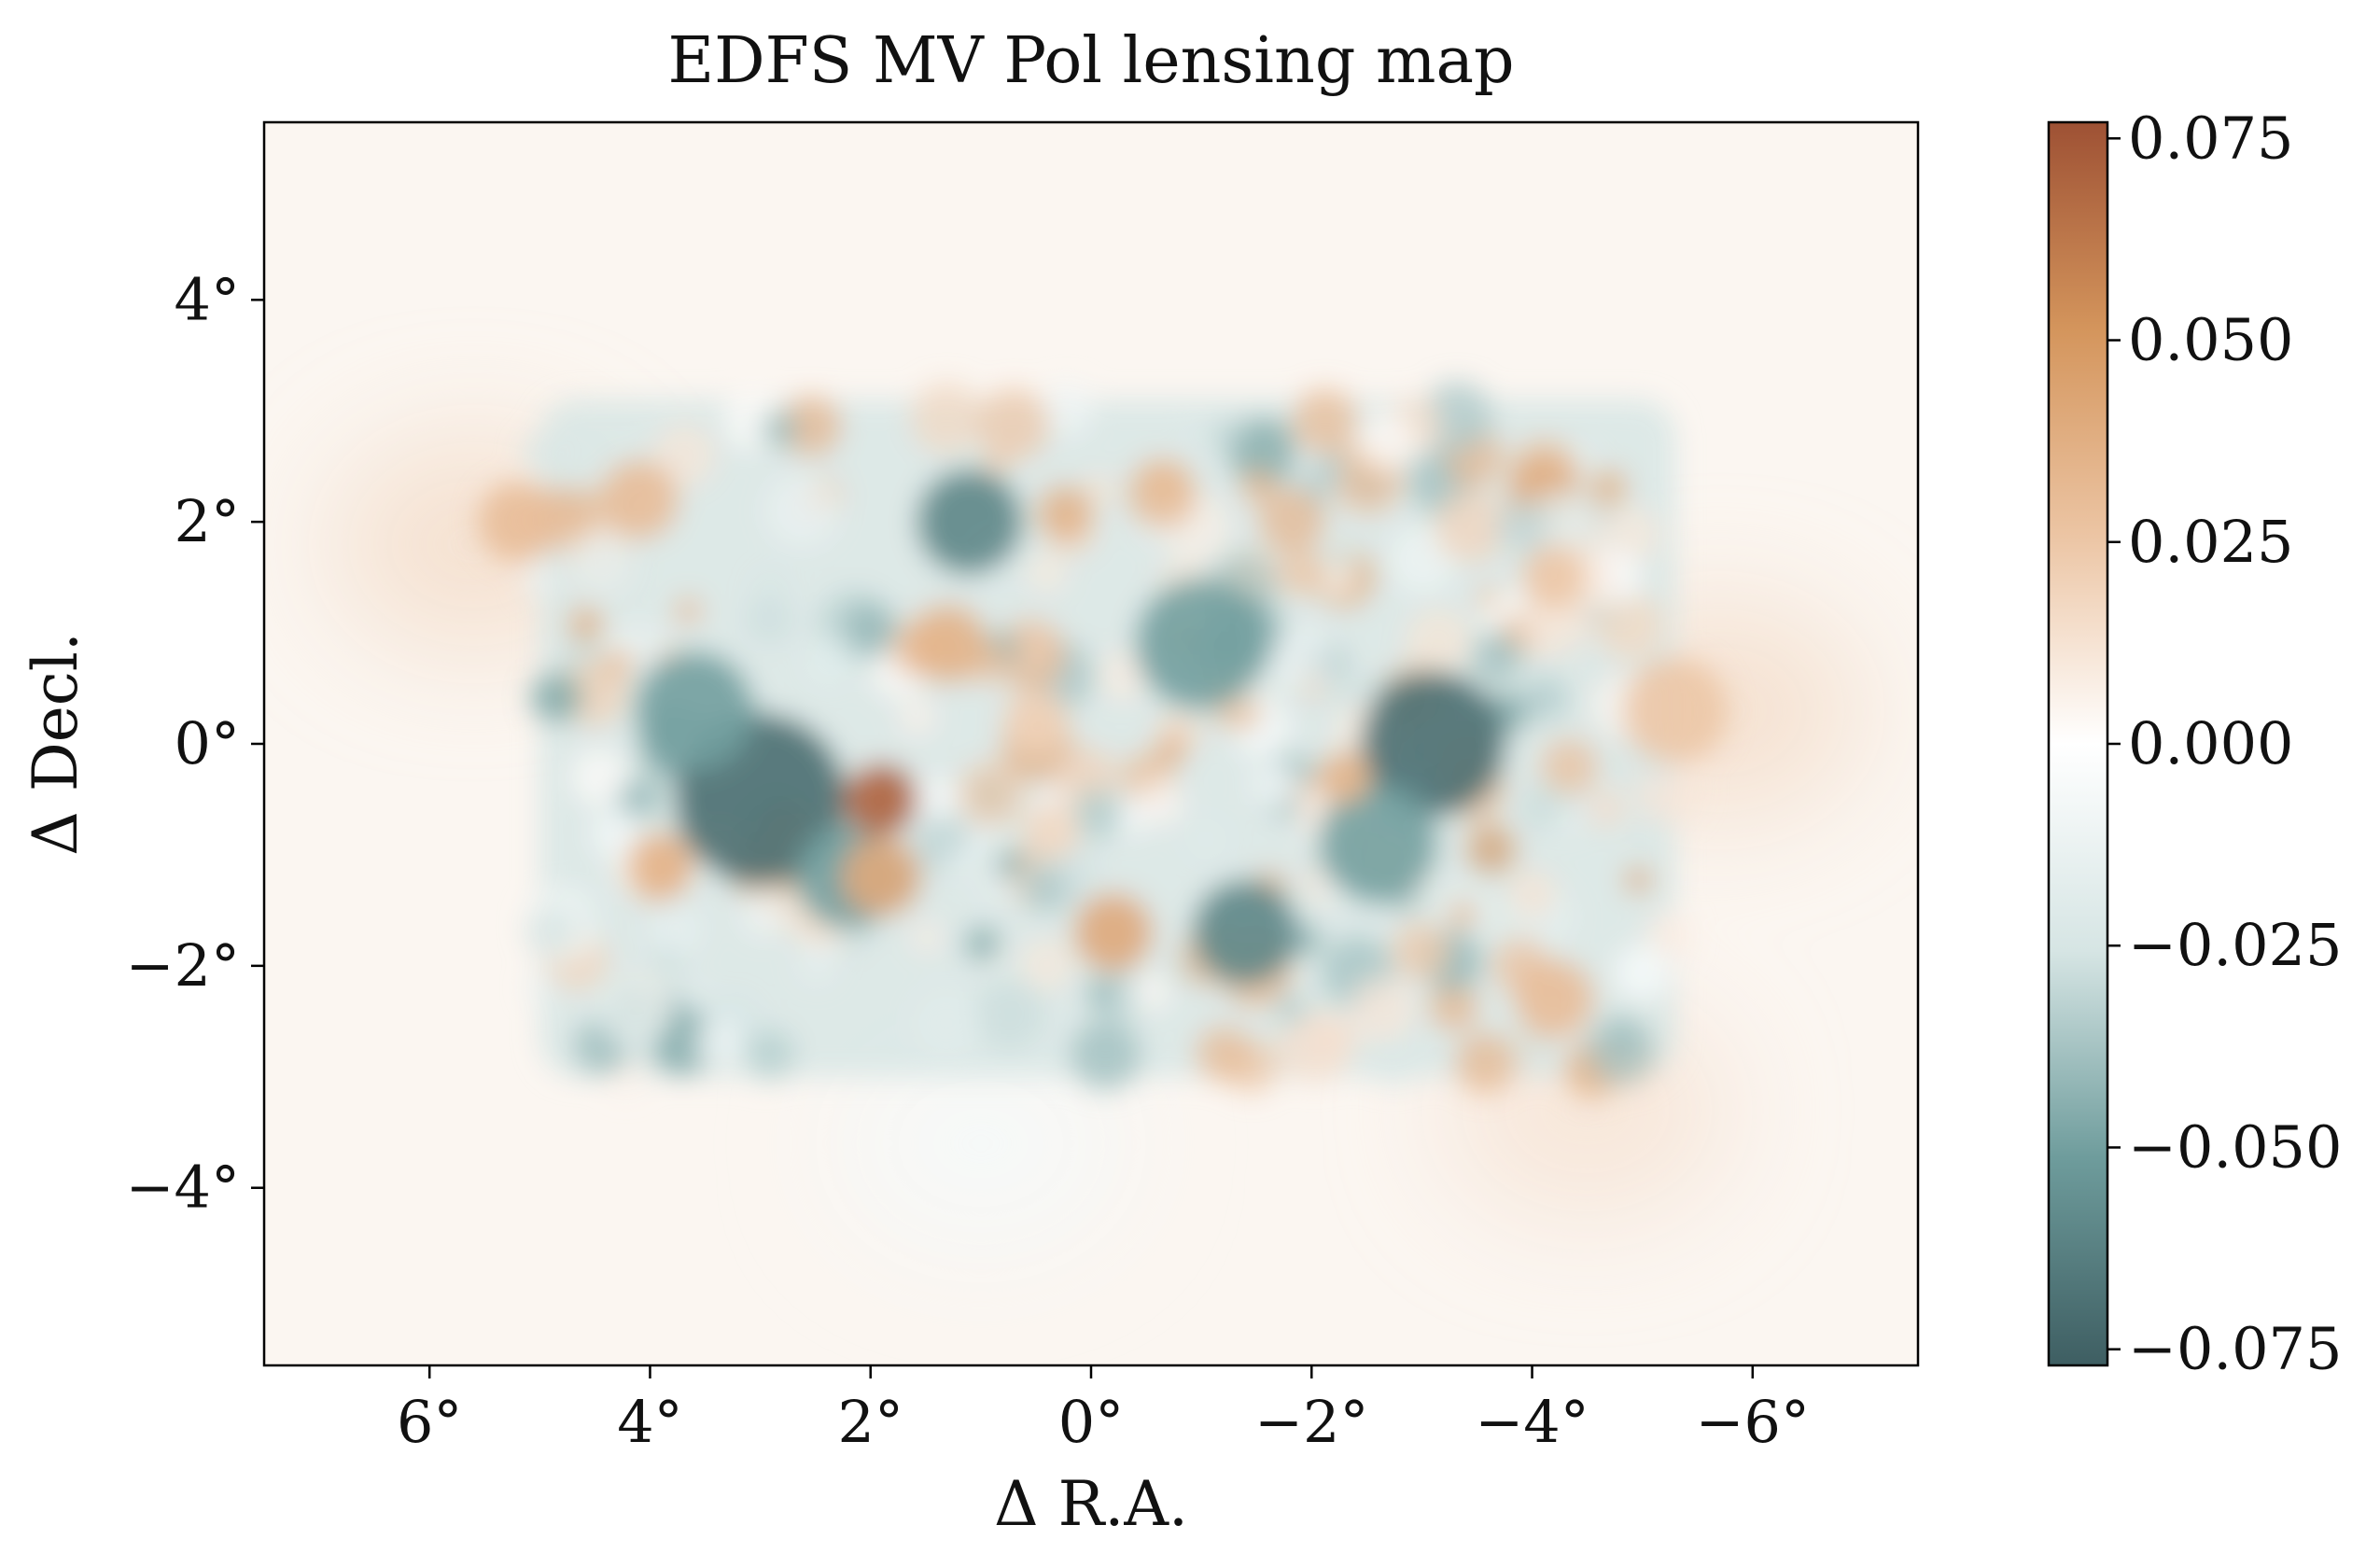  Describe the element at coordinates (1091, 1504) in the screenshot. I see `x-axis-label: Δ R.A.` at that location.